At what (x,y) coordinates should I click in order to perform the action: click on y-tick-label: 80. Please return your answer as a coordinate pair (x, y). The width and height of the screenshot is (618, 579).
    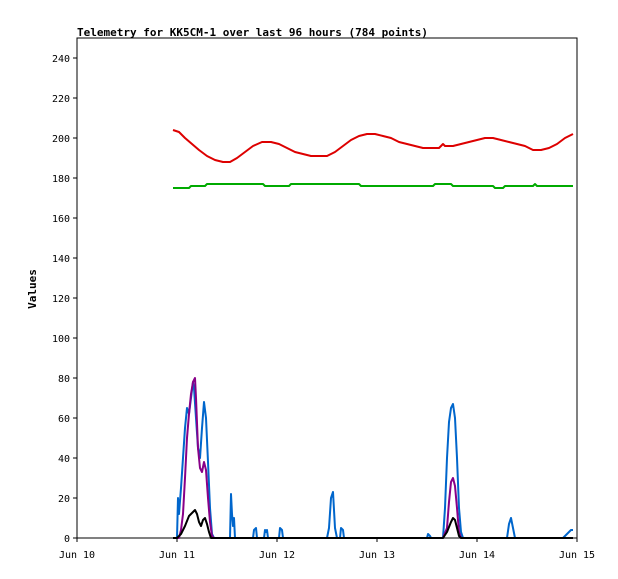
    Looking at the image, I should click on (64, 379).